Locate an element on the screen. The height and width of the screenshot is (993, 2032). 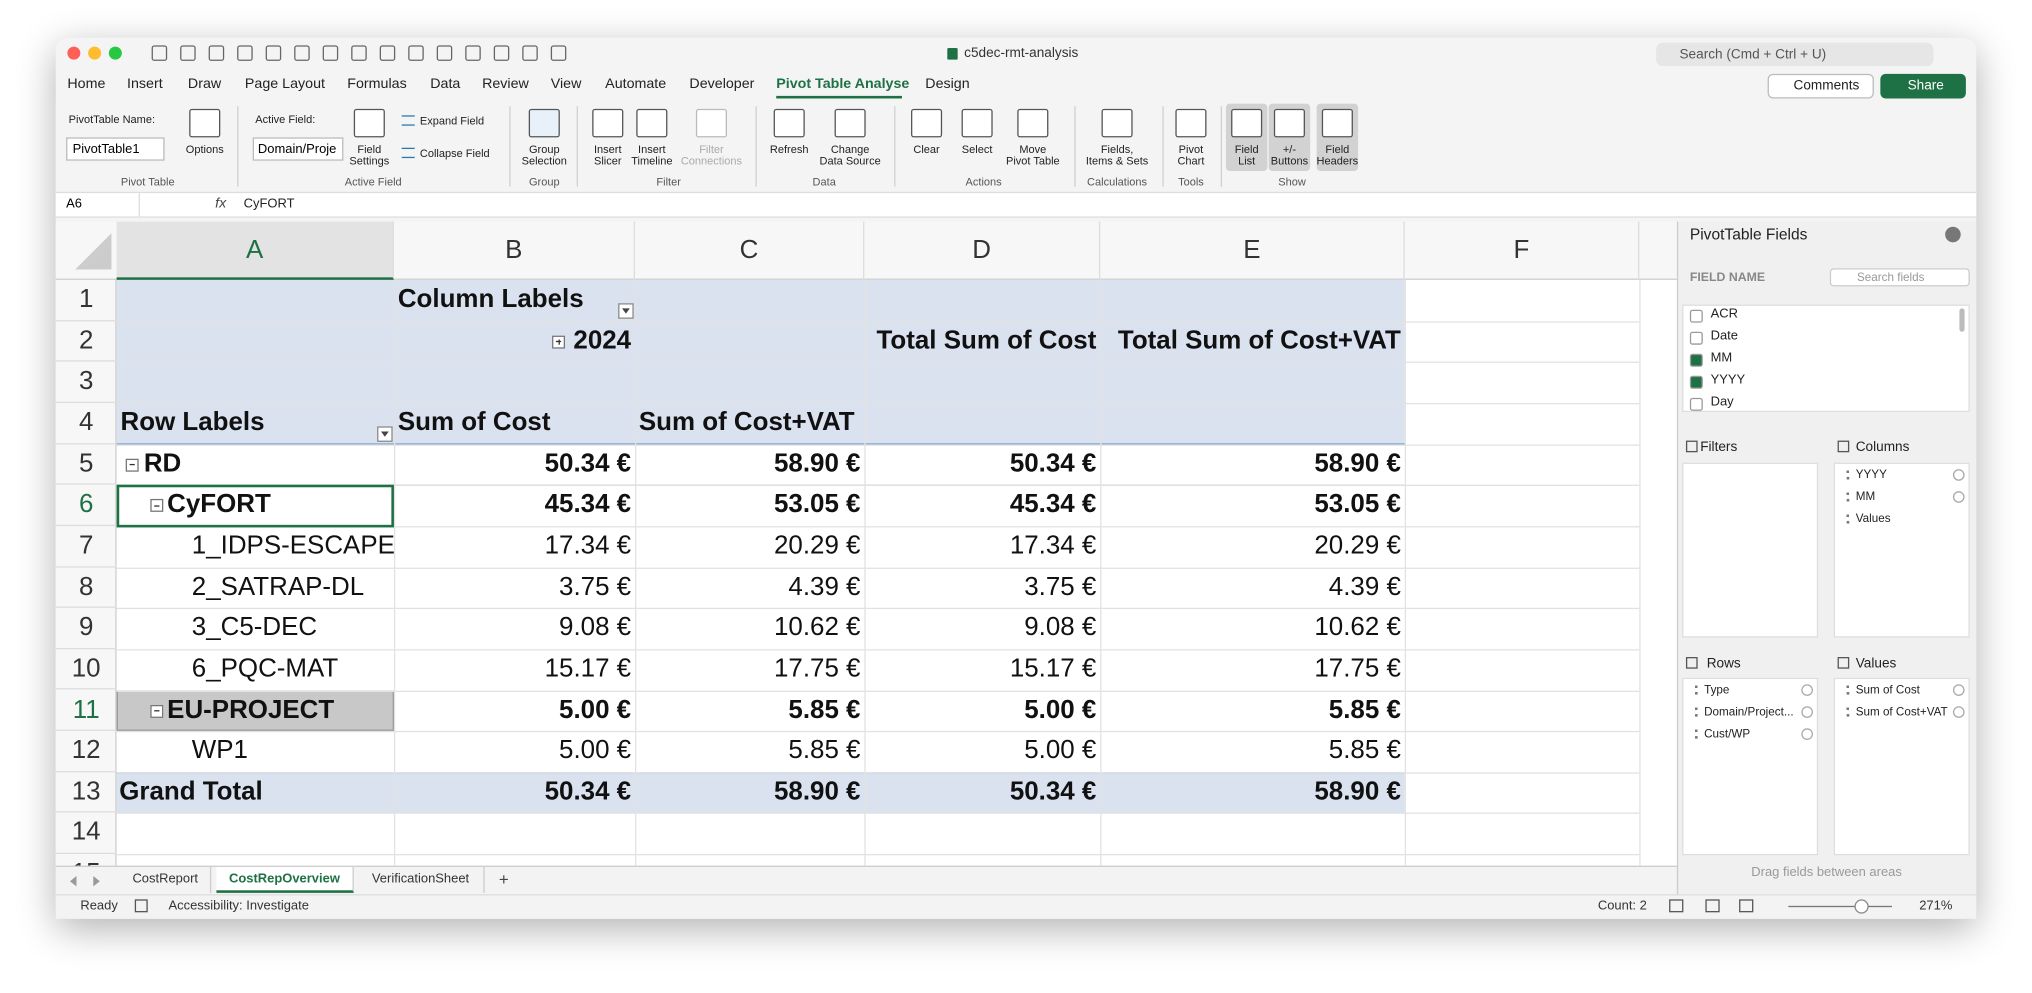
cell: 5.85 € is located at coordinates (824, 709).